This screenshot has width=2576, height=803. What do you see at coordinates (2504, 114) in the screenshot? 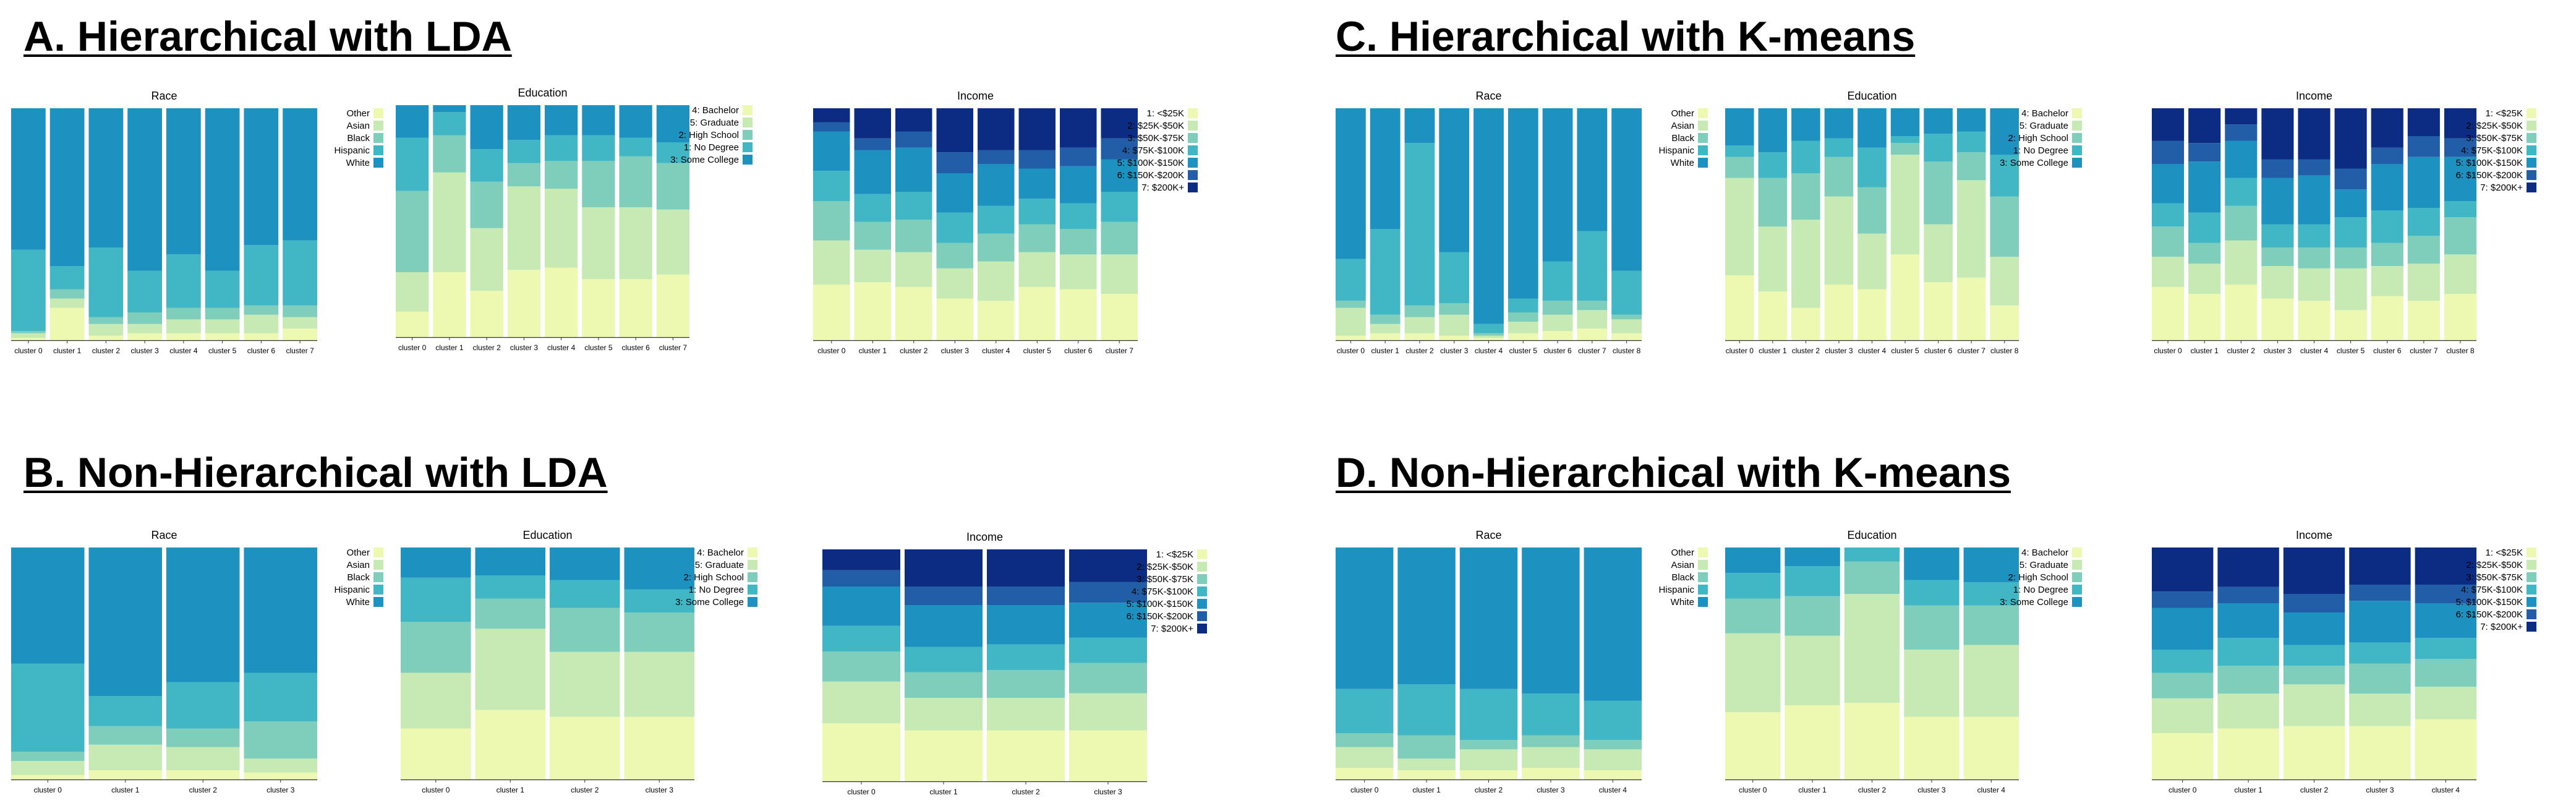
I see `legend-label: 1: <$25K` at bounding box center [2504, 114].